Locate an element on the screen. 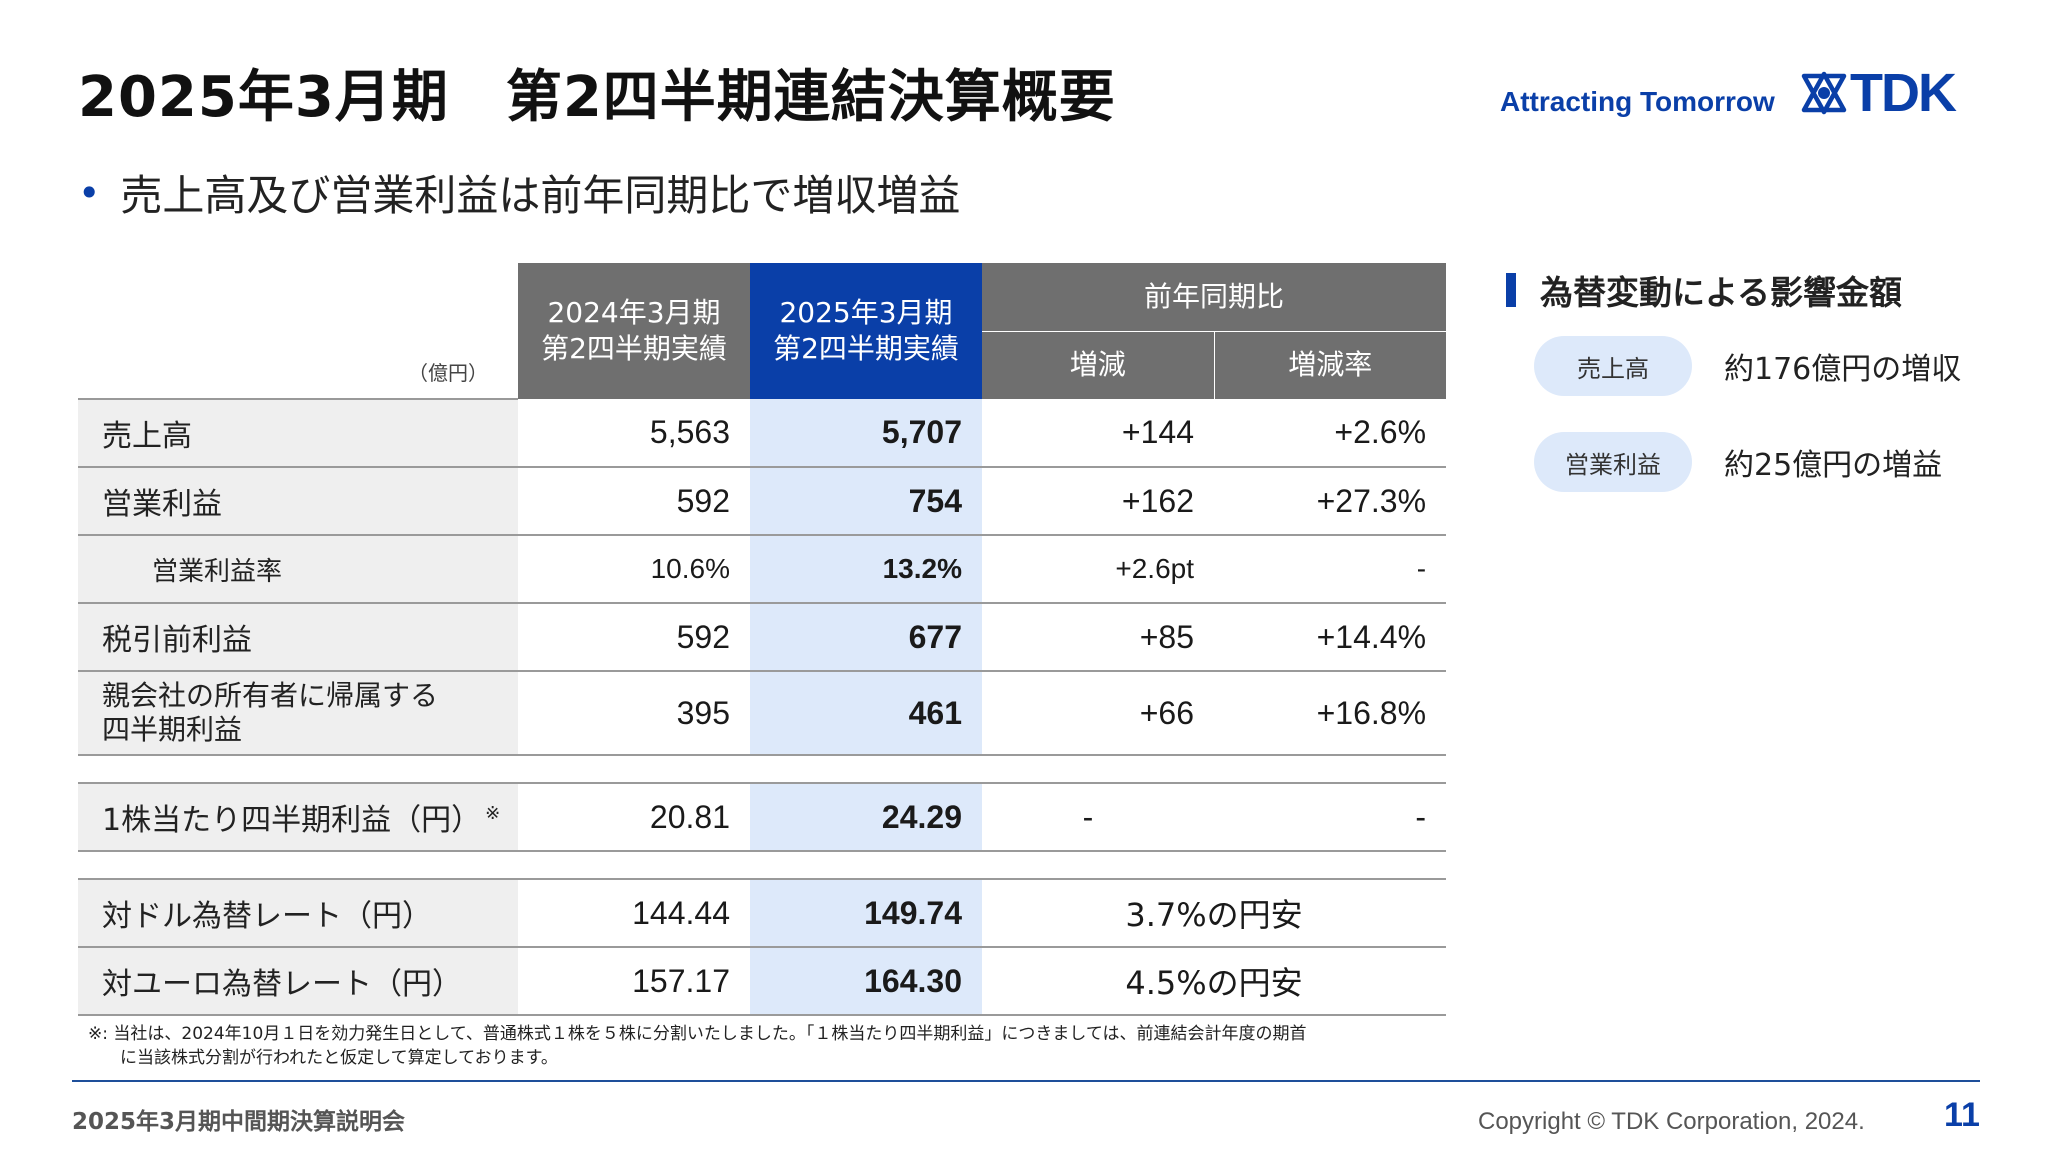  table-row-fx: 対ドル為替レート（円） 144.44 149.74 3.7%の円安 is located at coordinates (762, 913).